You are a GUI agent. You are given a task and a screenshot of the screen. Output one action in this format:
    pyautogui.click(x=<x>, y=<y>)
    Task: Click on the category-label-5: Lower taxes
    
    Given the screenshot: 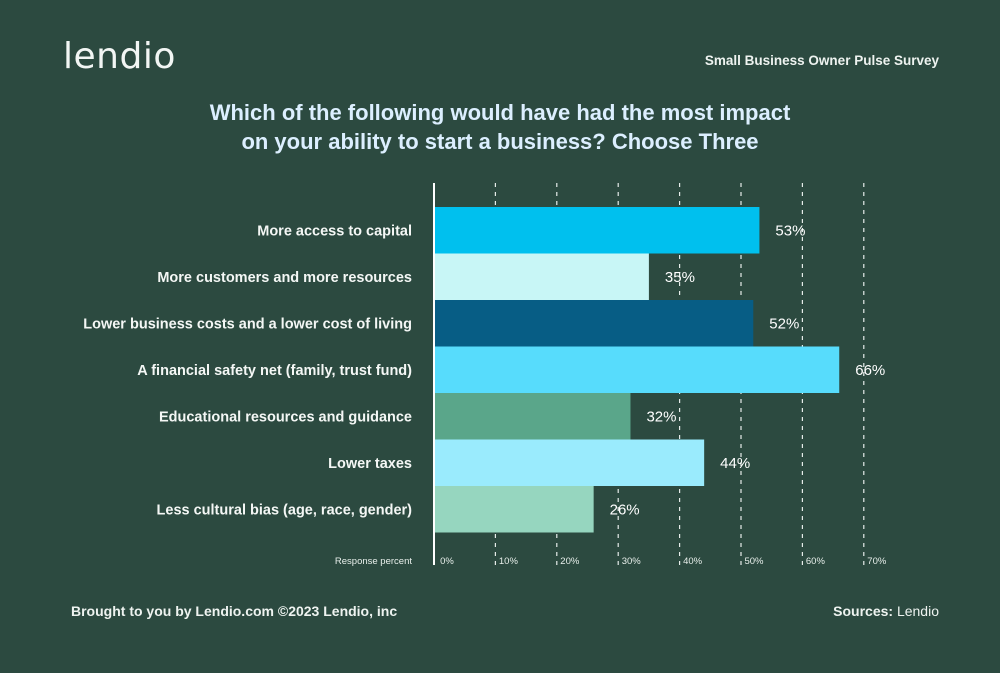 What is the action you would take?
    pyautogui.click(x=370, y=464)
    